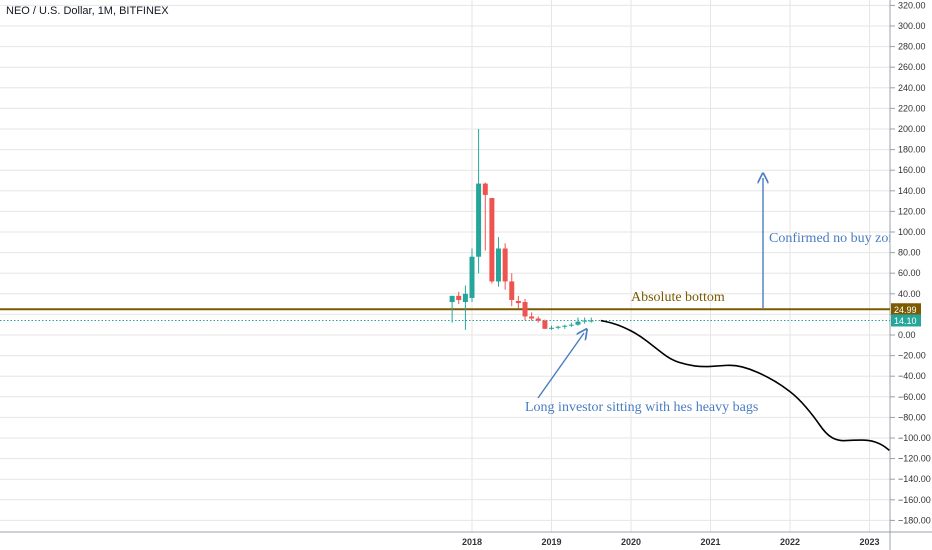 The width and height of the screenshot is (932, 550). I want to click on x-tick-label: 2022, so click(790, 542).